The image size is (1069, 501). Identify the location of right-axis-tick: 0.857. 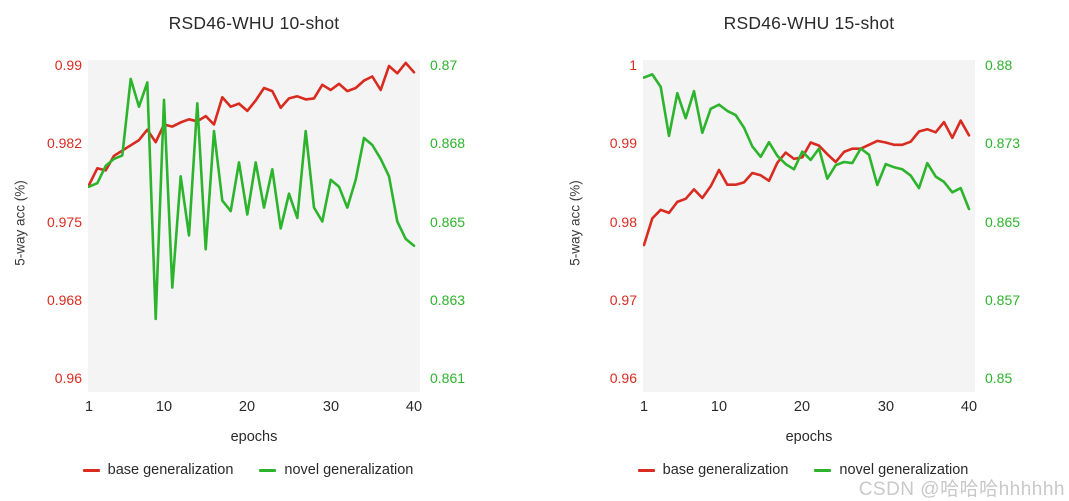
(1003, 300).